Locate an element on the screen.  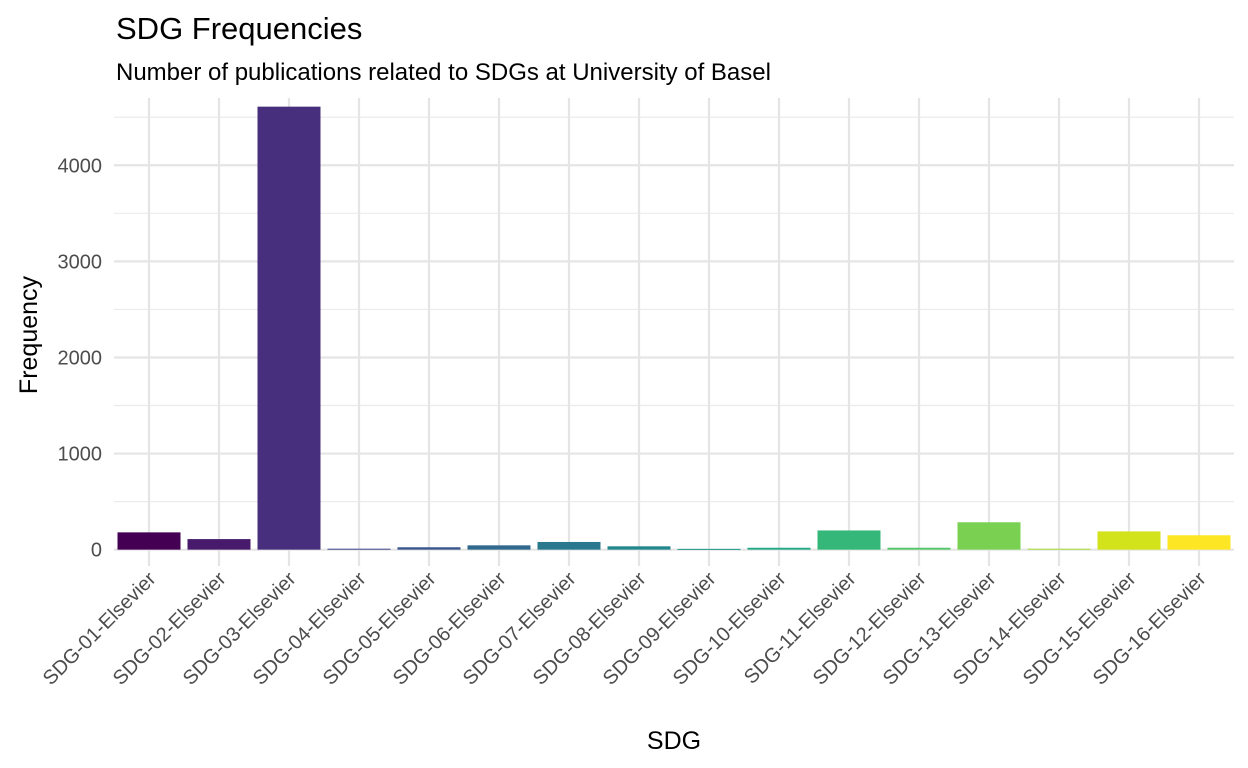
y-tick-label: 2000 is located at coordinates (80, 358).